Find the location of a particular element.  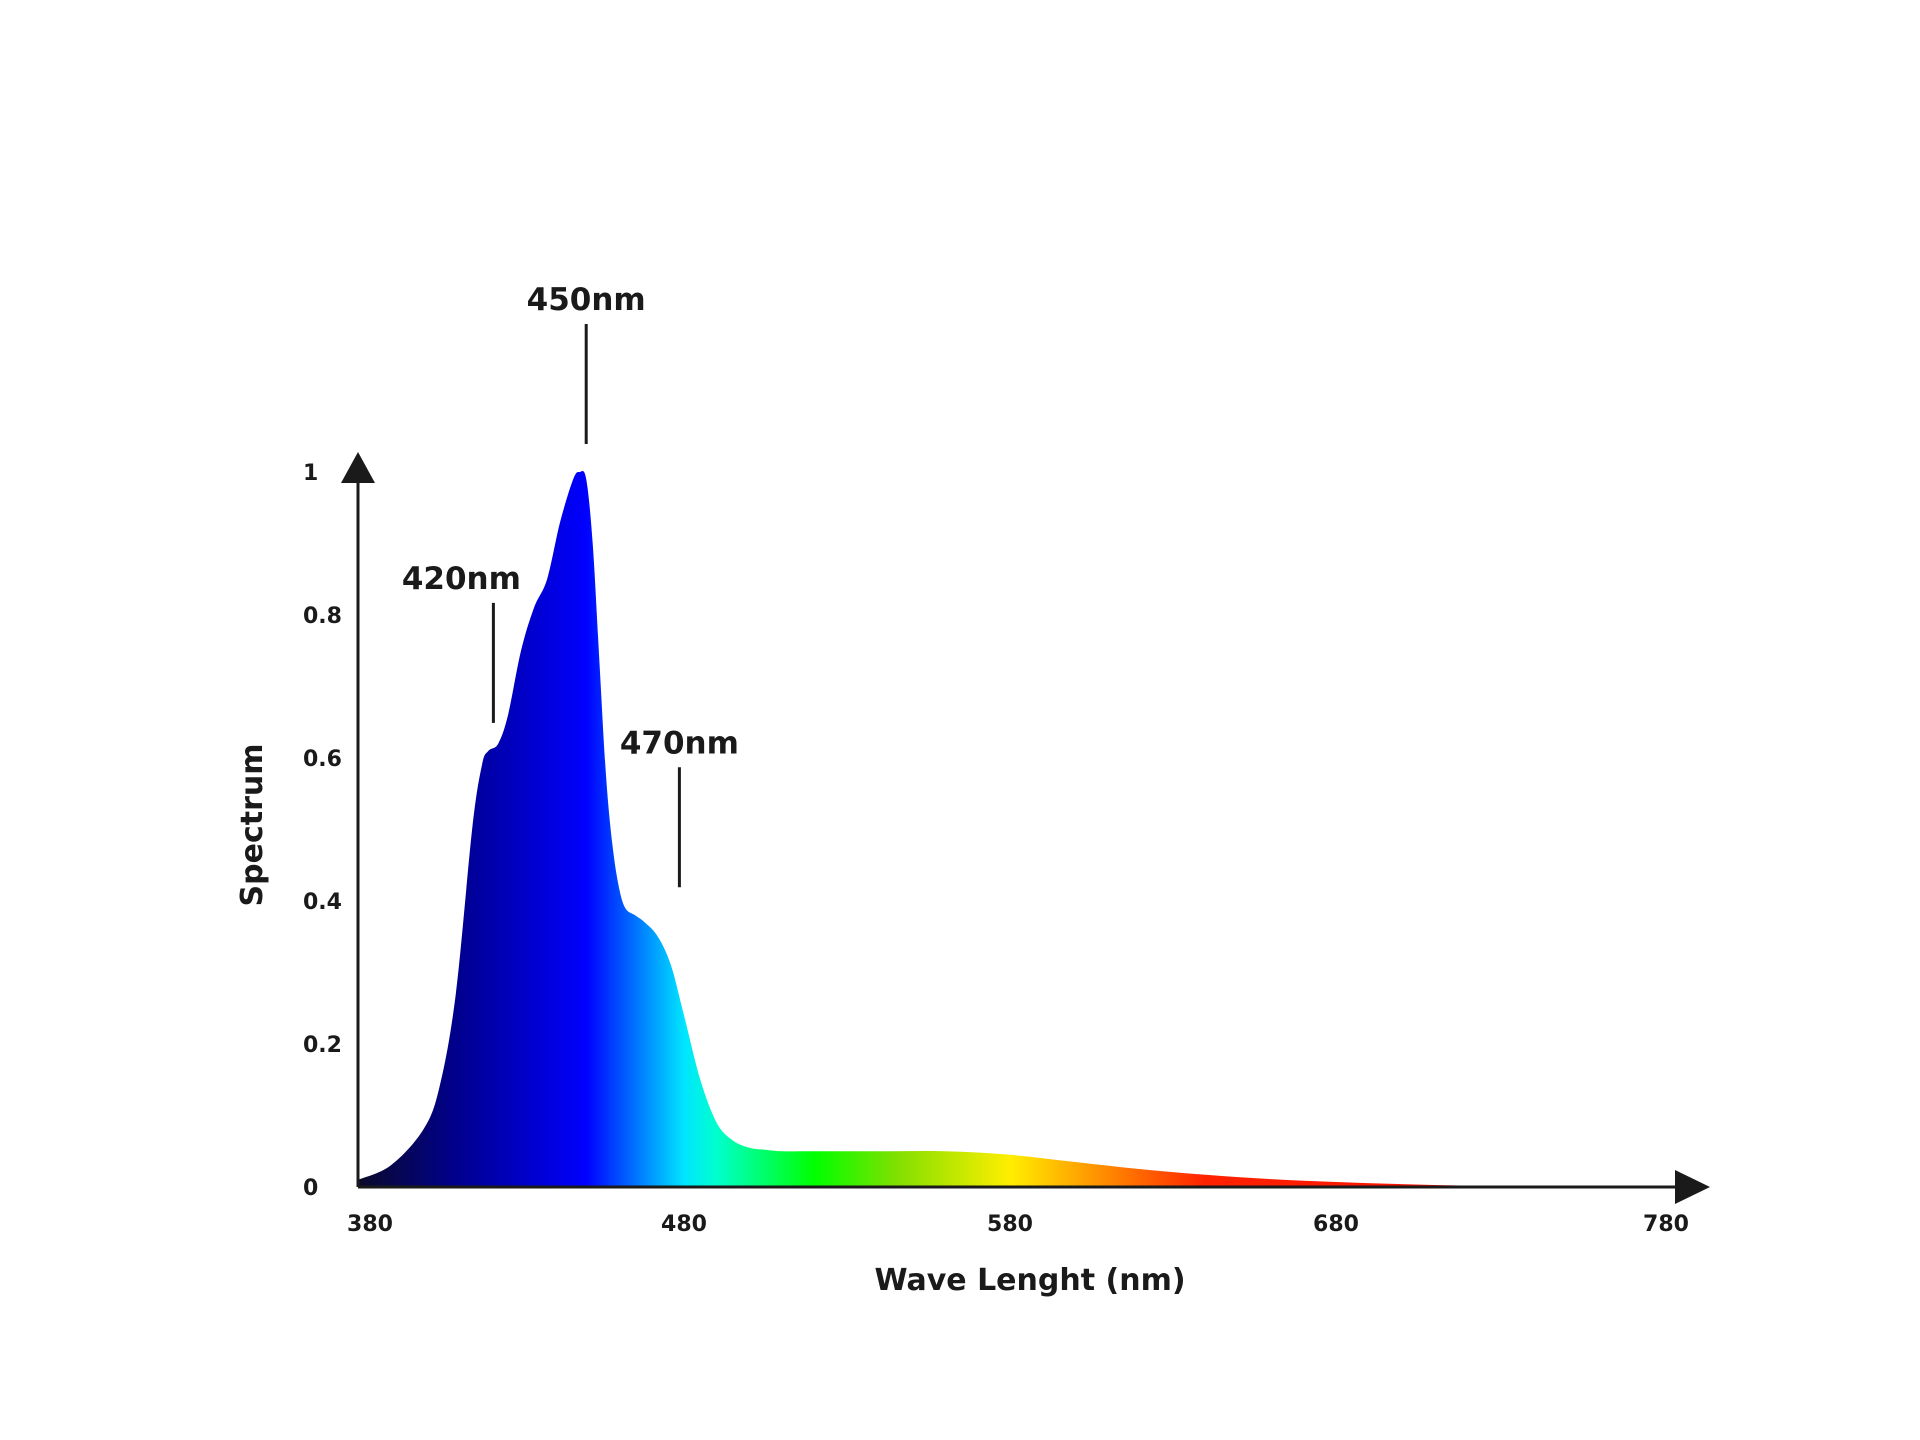

x-tick-label: 680 is located at coordinates (1336, 1224).